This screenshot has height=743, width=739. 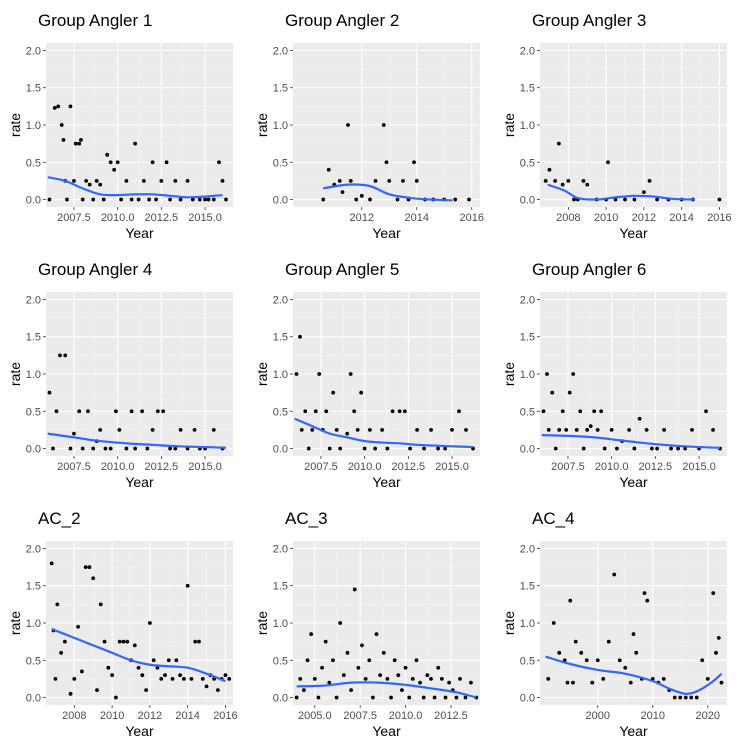 What do you see at coordinates (162, 218) in the screenshot?
I see `x-tick-label: 2012.5` at bounding box center [162, 218].